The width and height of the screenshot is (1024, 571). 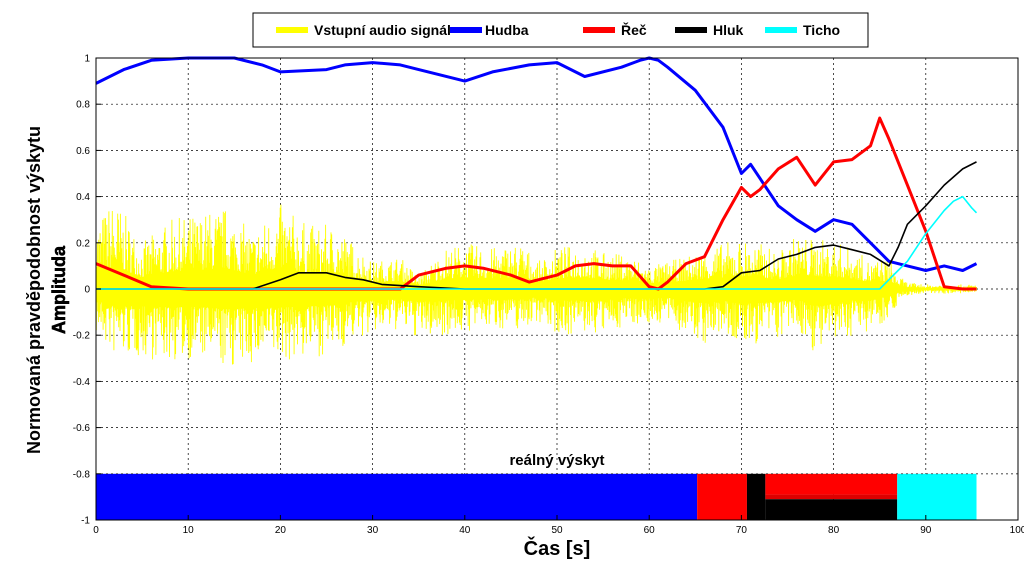 I want to click on x-tick-label: 50, so click(x=557, y=530).